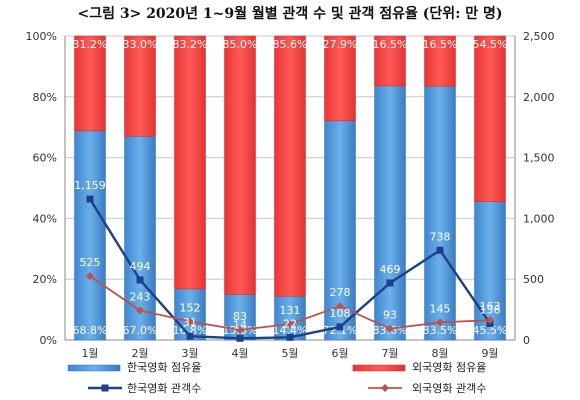 This screenshot has width=580, height=400. I want to click on x-category-label: 7월, so click(389, 353).